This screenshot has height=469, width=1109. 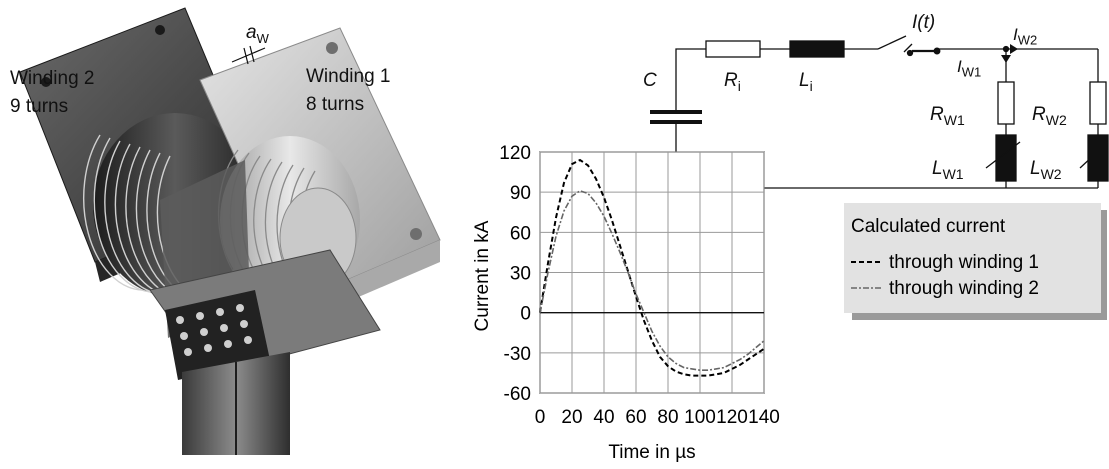 I want to click on legend-title: Calculated current, so click(x=928, y=226).